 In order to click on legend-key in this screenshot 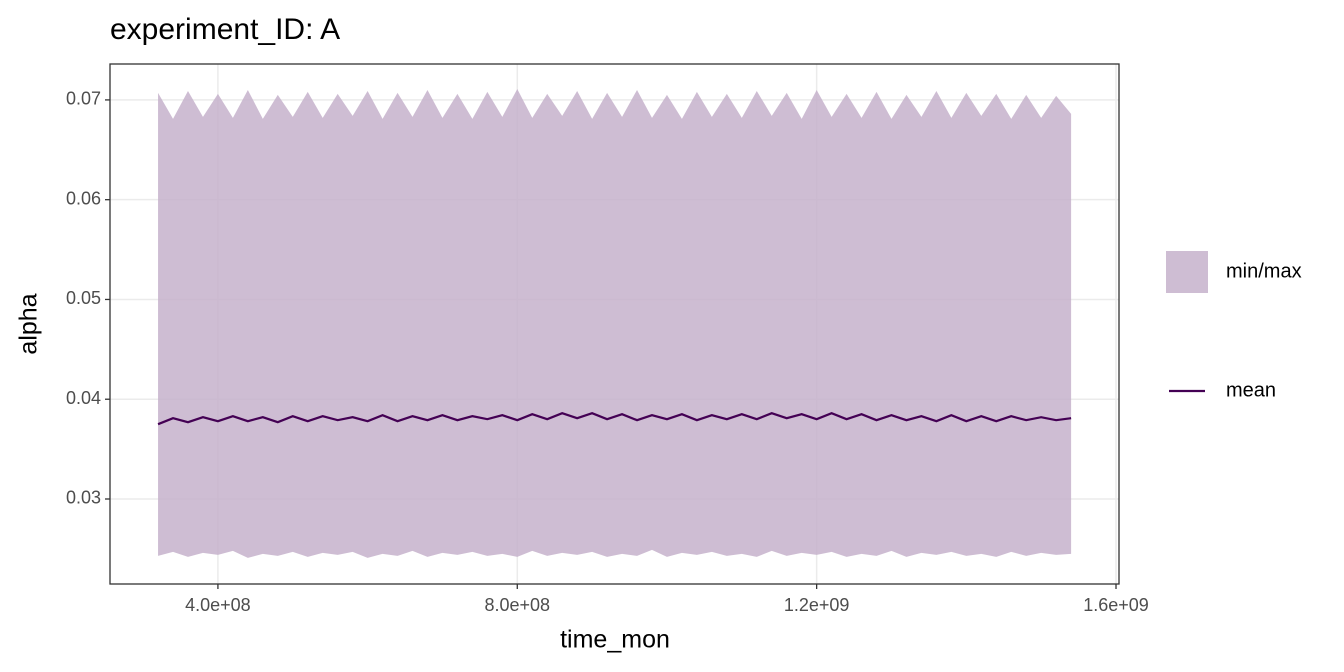, I will do `click(1187, 272)`.